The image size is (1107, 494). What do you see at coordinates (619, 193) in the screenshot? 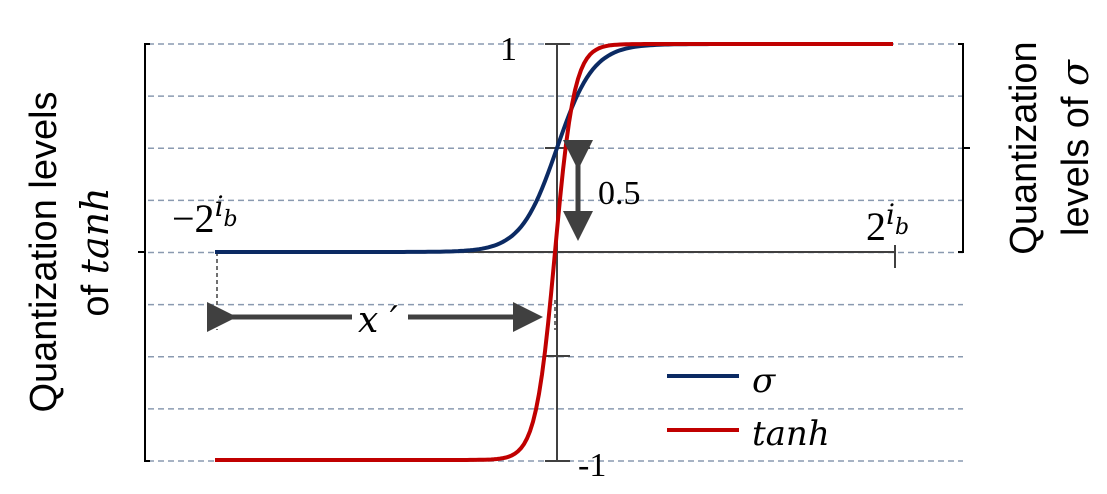
I see `half-label: 0.5` at bounding box center [619, 193].